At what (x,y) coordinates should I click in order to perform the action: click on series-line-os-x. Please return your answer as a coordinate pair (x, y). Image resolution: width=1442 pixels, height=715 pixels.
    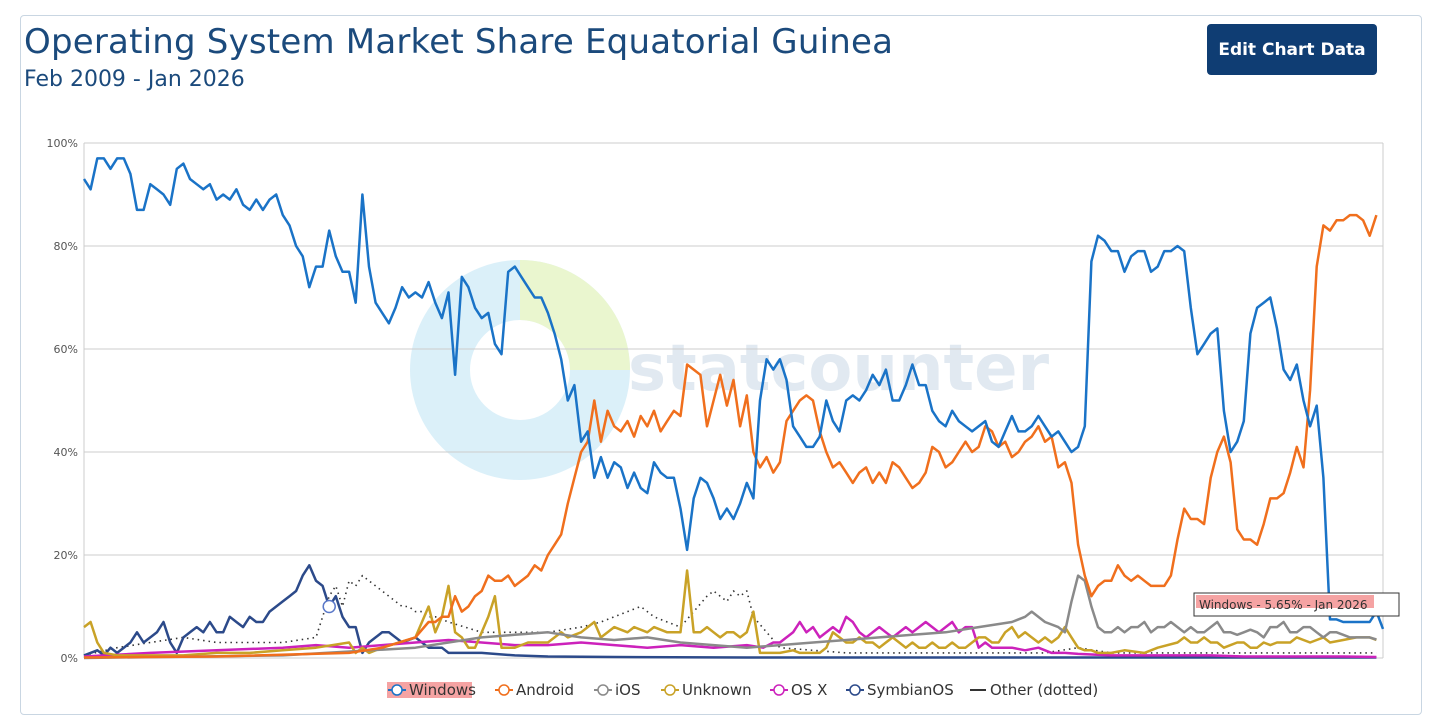
    Looking at the image, I should click on (730, 637).